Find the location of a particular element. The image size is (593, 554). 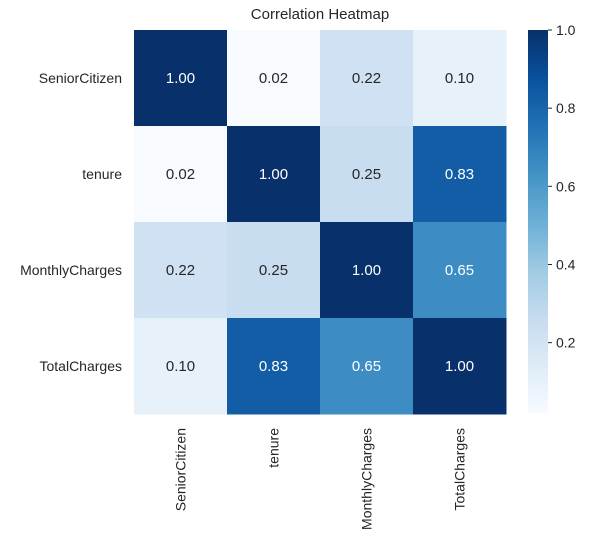

y-tick-label: tenure is located at coordinates (102, 174).